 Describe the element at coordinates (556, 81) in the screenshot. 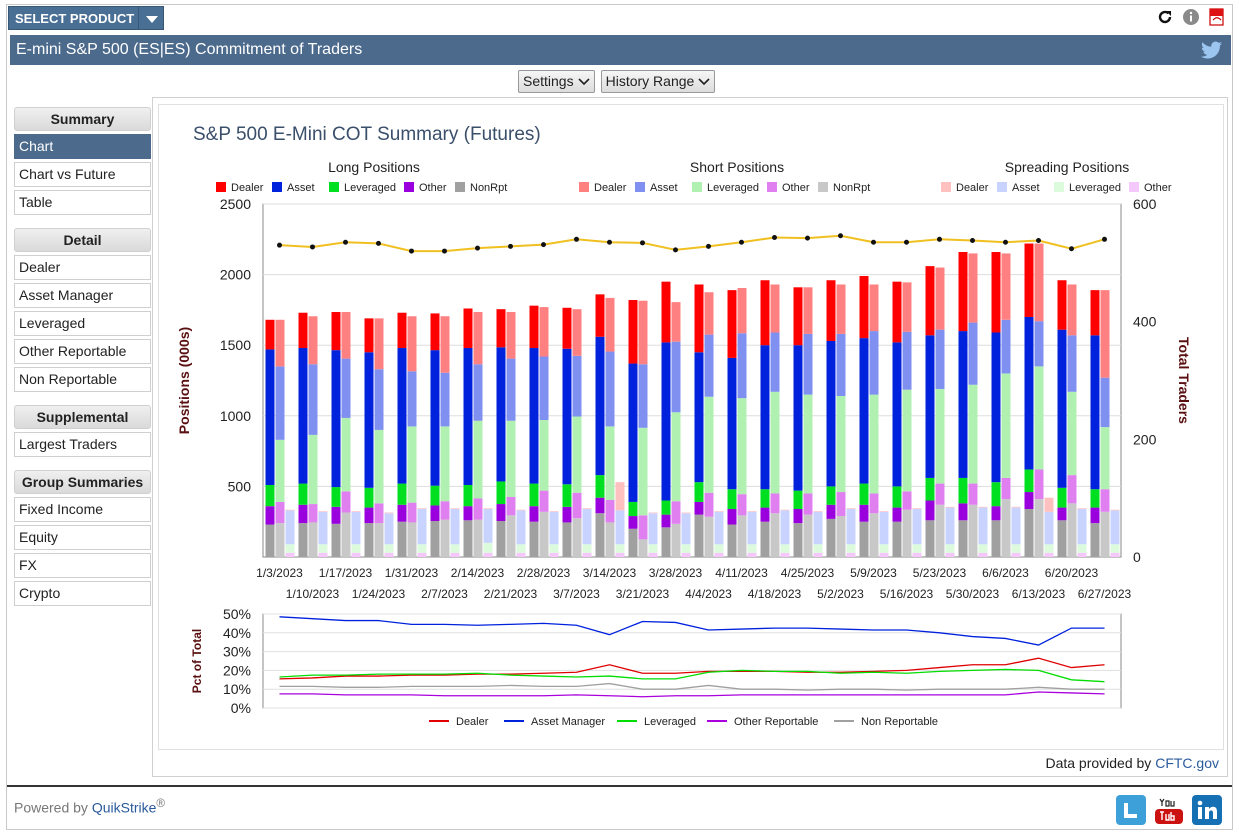

I see `settings-dropdown: Settings` at that location.